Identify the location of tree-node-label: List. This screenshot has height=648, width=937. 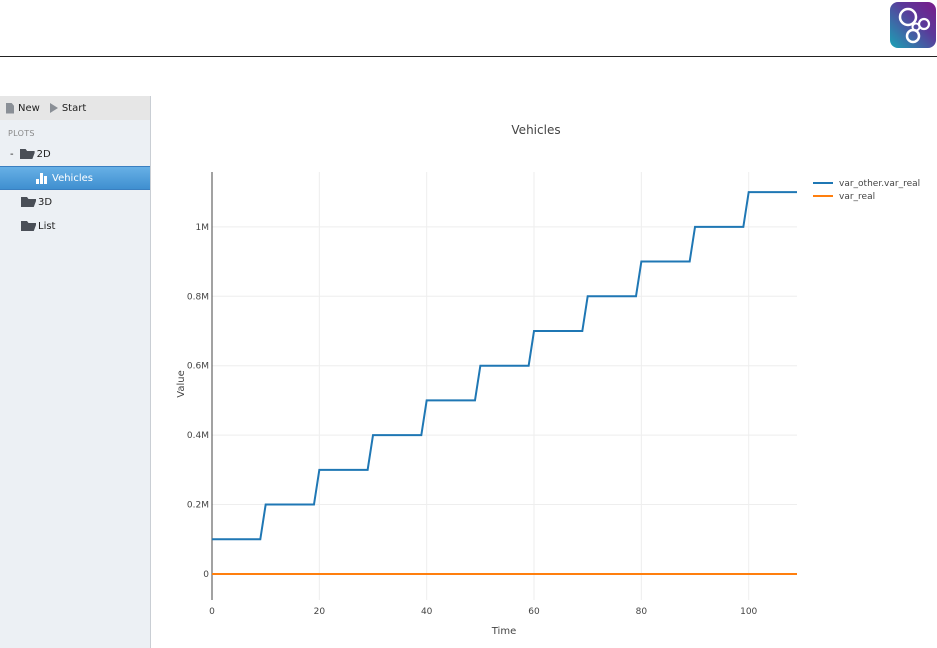
(47, 226).